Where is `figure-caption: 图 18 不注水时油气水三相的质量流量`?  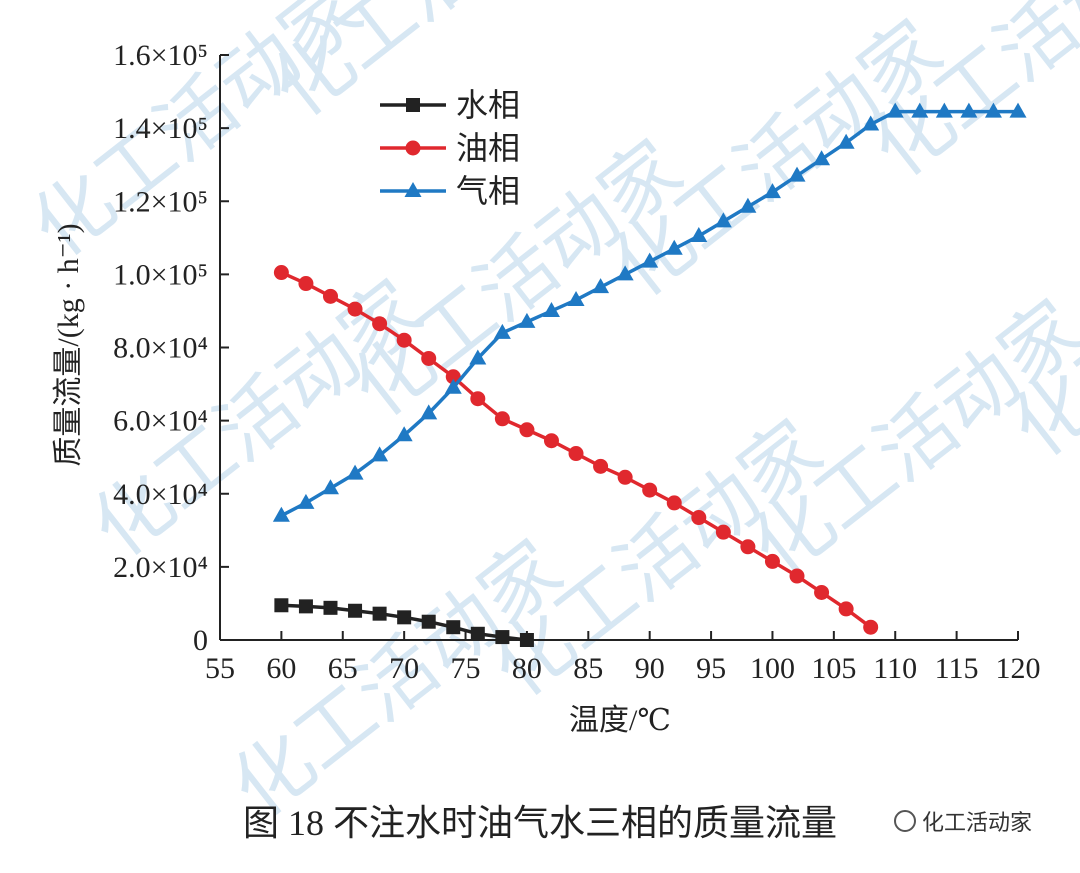
figure-caption: 图 18 不注水时油气水三相的质量流量 is located at coordinates (540, 823).